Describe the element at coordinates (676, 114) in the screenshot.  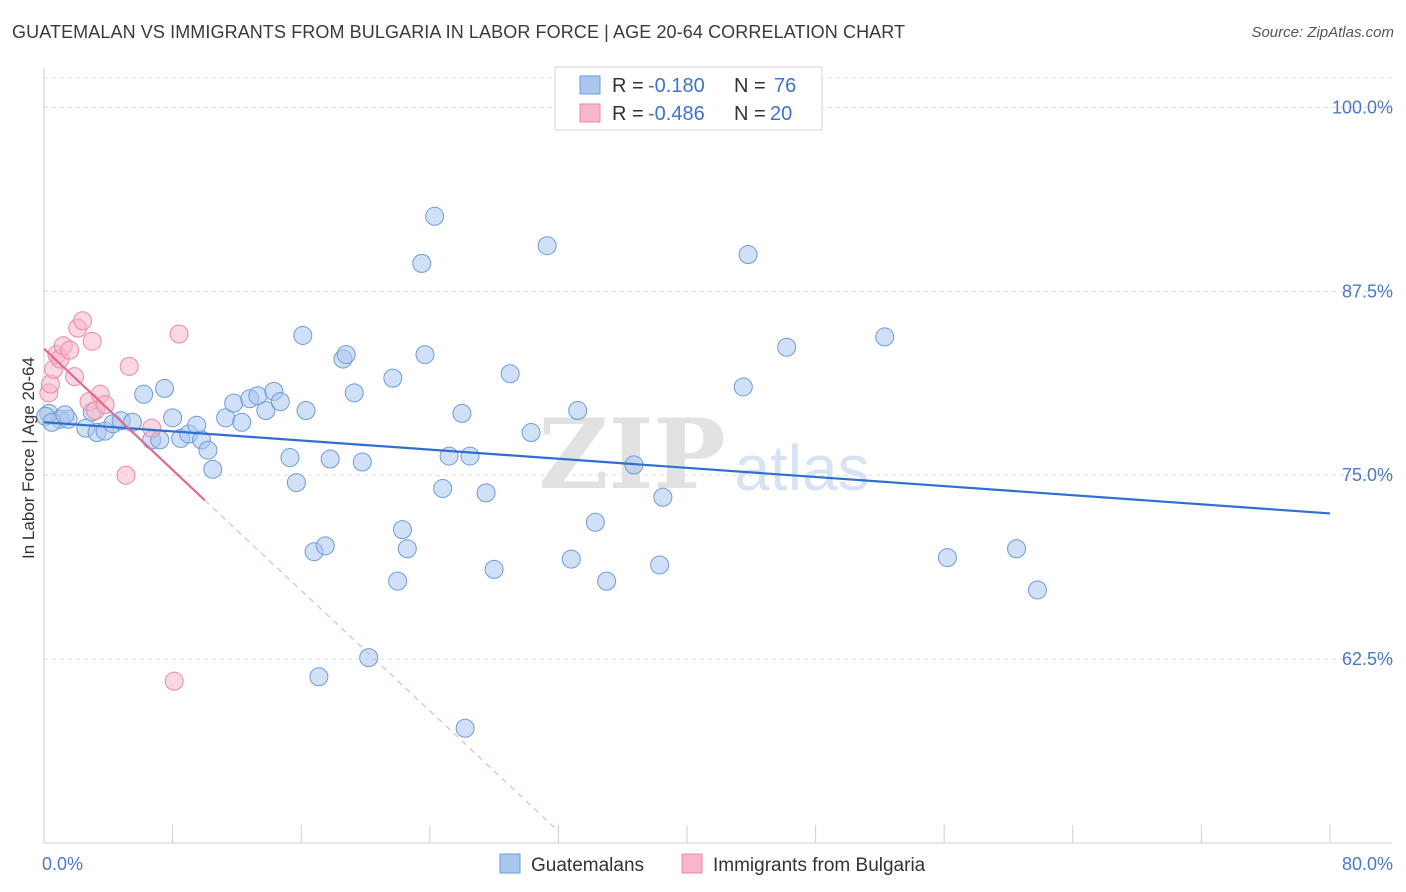
I see `legend-r-value-2: -0.486` at that location.